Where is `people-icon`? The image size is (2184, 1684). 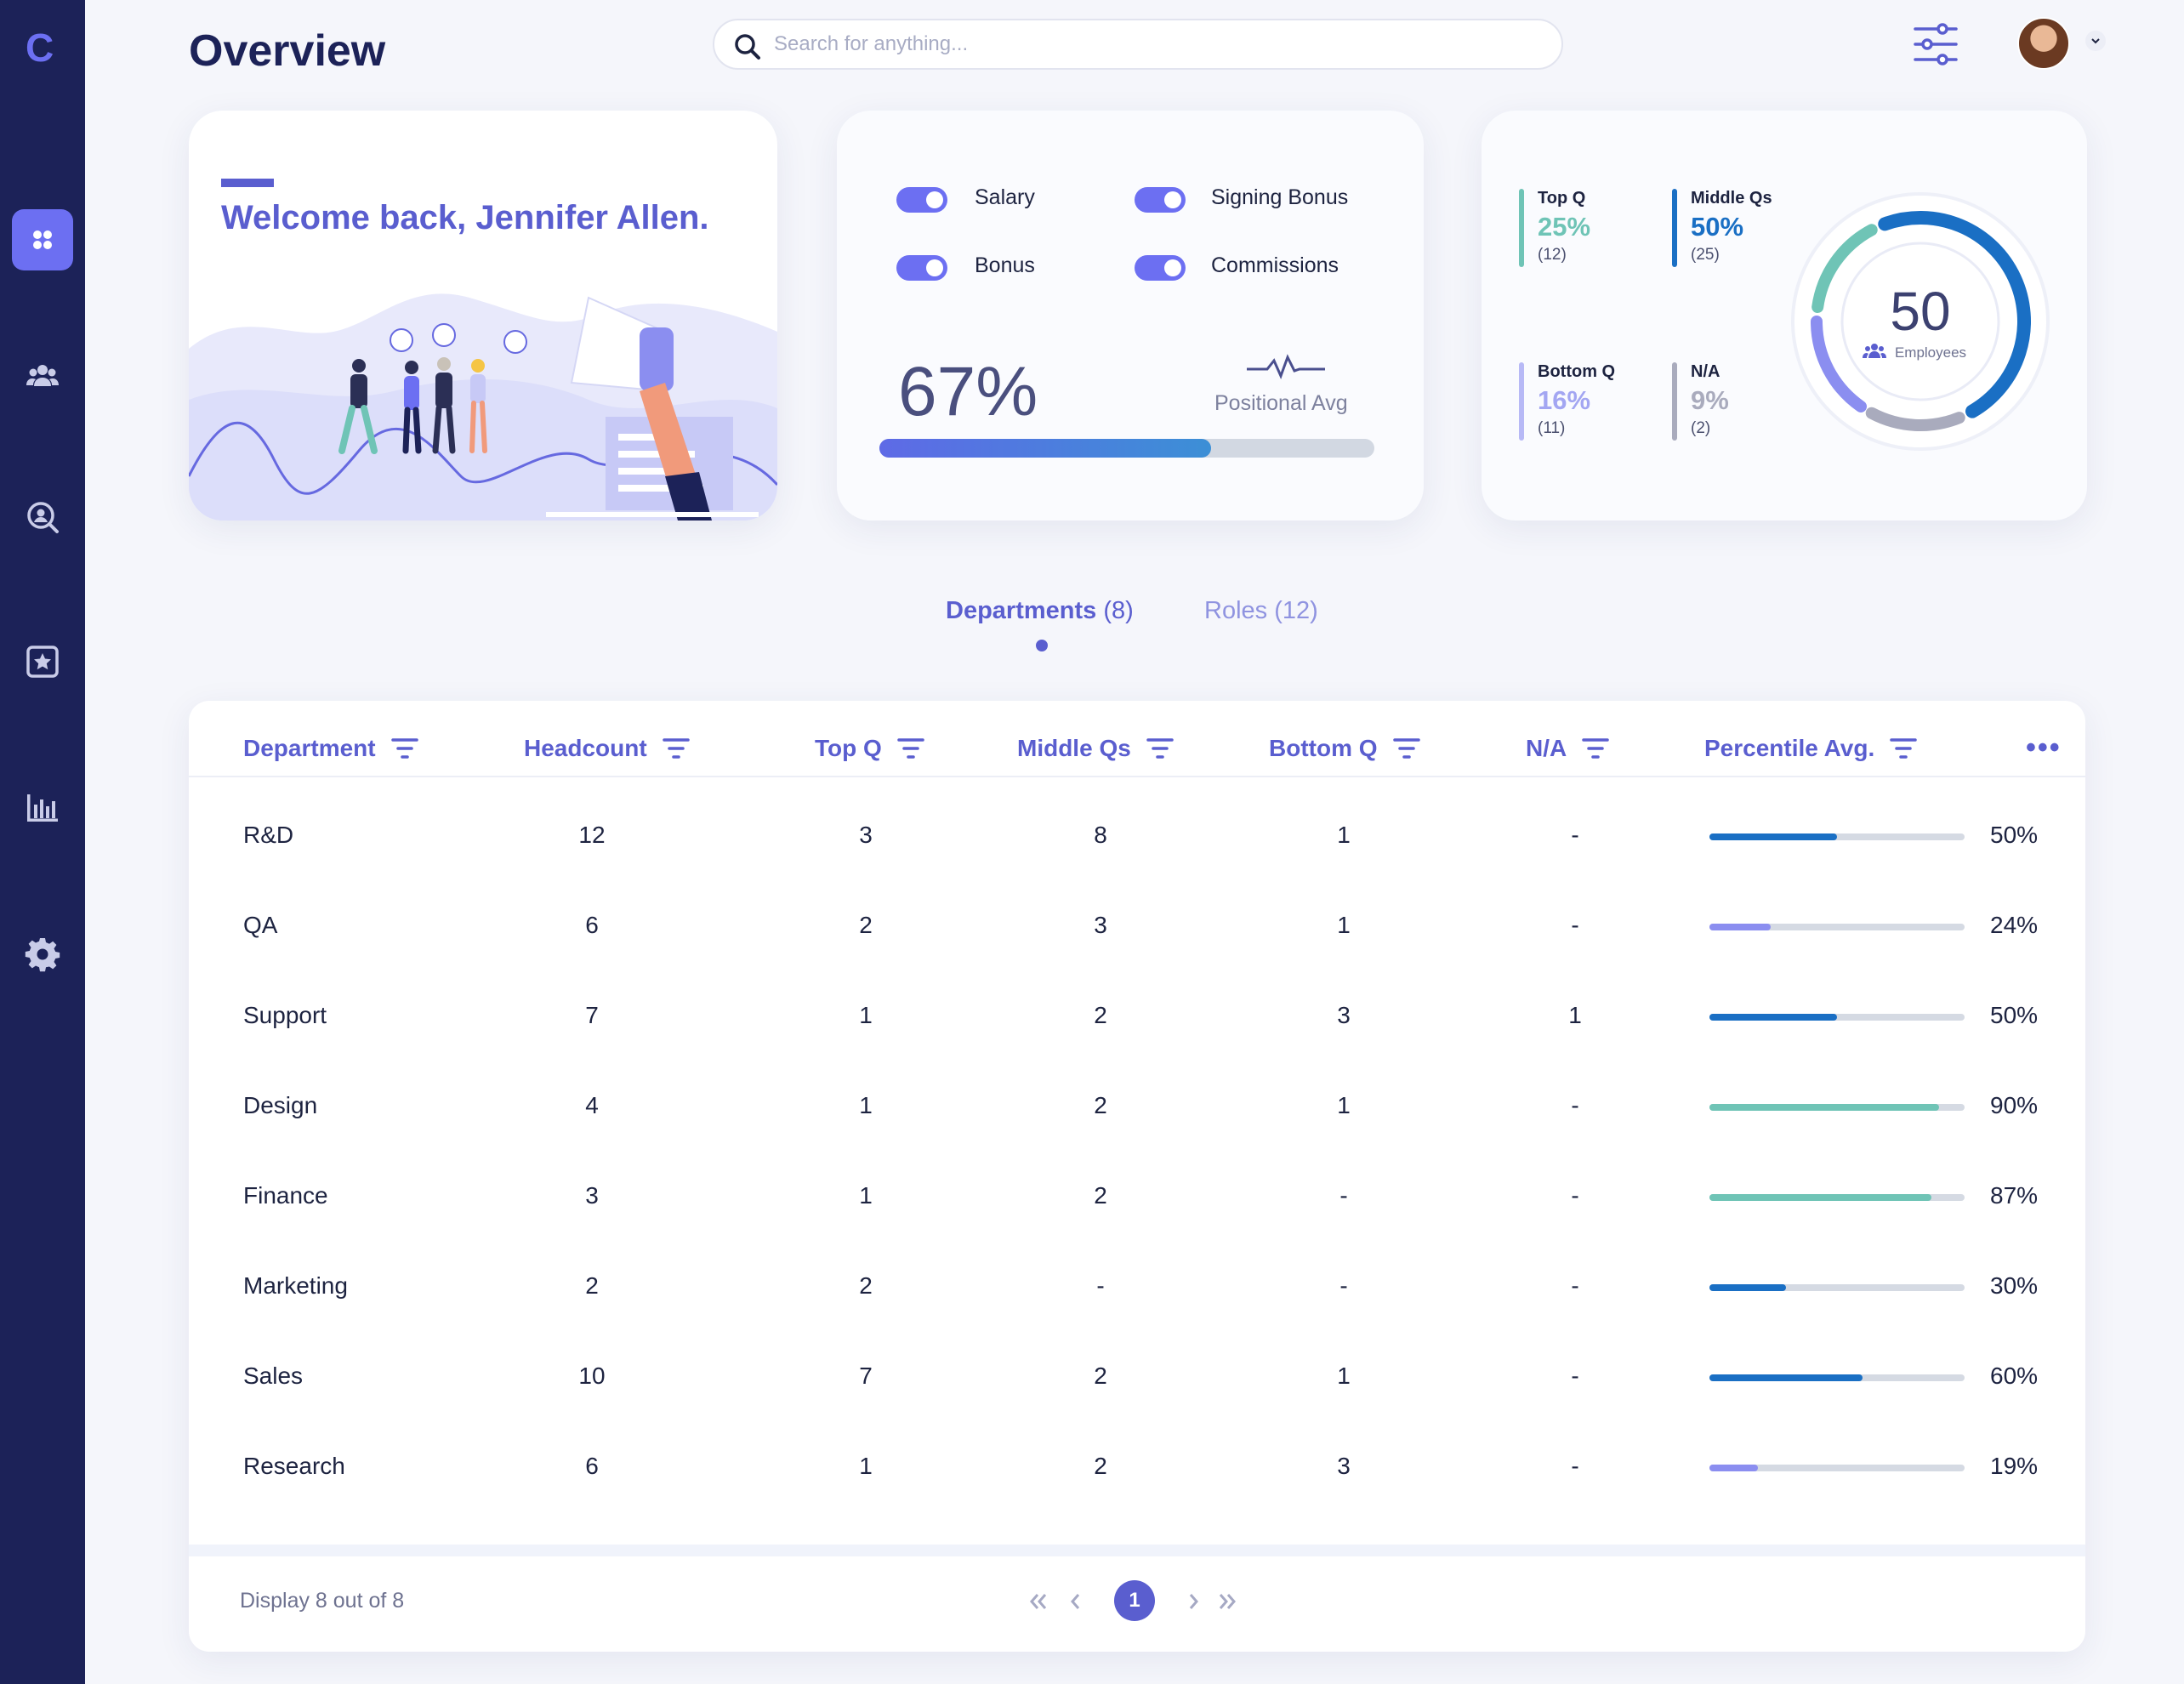 people-icon is located at coordinates (42, 375).